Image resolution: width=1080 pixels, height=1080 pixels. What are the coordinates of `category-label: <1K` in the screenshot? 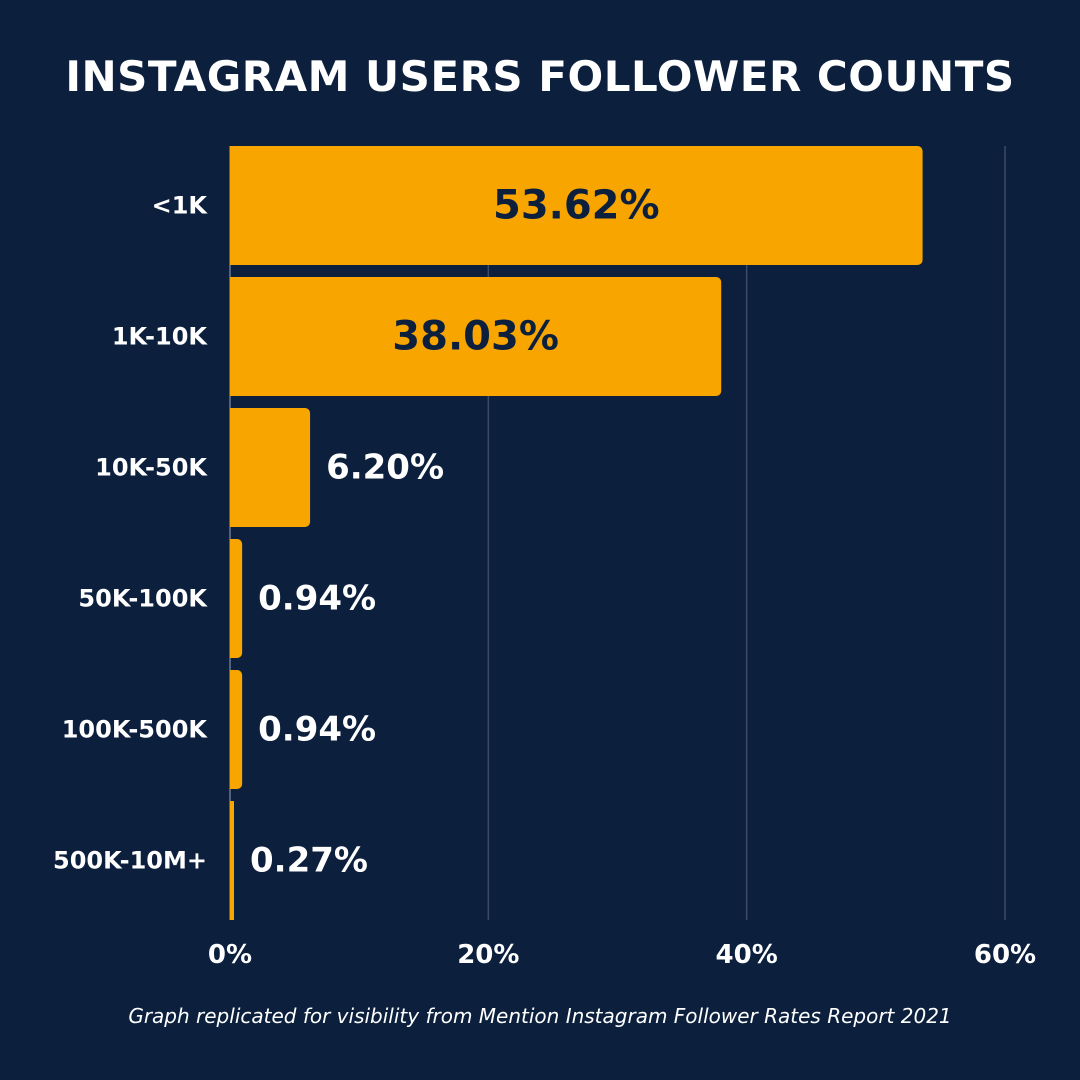 It's located at (180, 206).